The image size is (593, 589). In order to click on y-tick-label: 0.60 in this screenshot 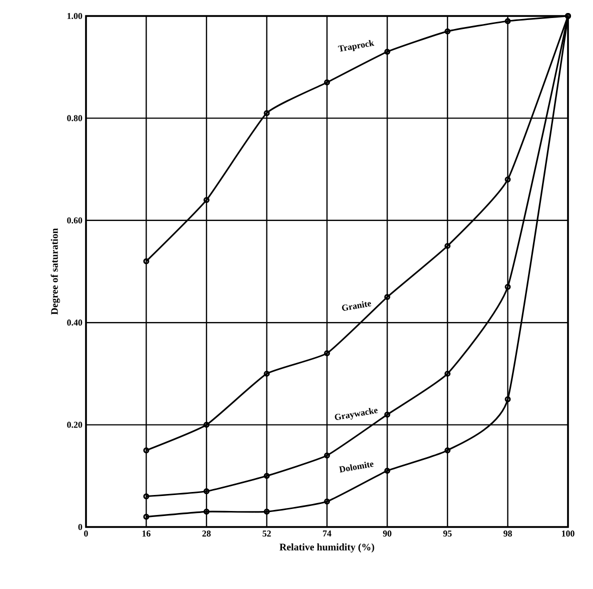, I will do `click(74, 220)`.